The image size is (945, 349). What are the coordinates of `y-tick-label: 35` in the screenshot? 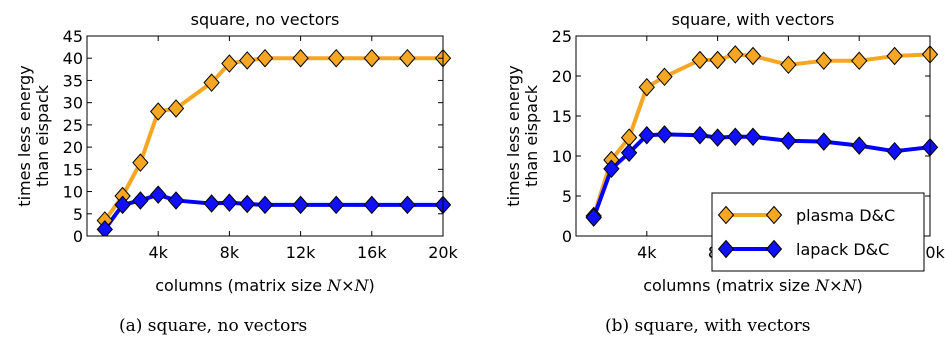 It's located at (73, 80).